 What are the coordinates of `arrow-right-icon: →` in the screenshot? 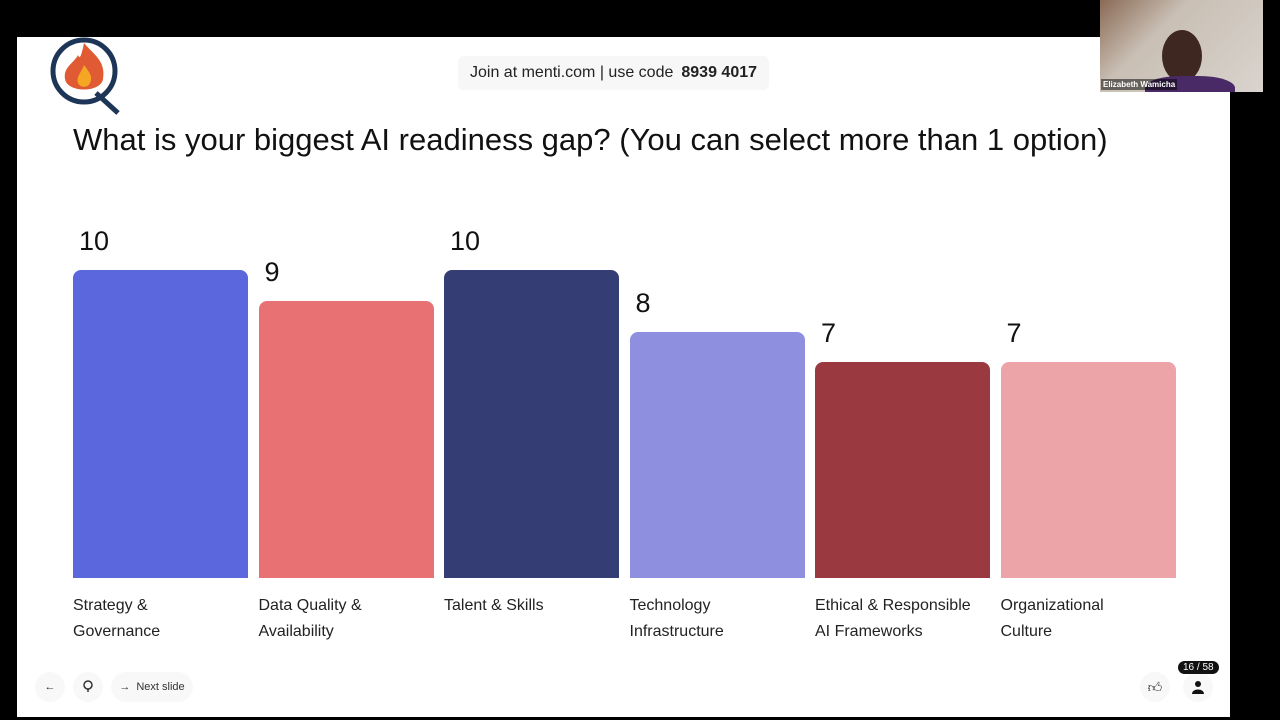 It's located at (125, 687).